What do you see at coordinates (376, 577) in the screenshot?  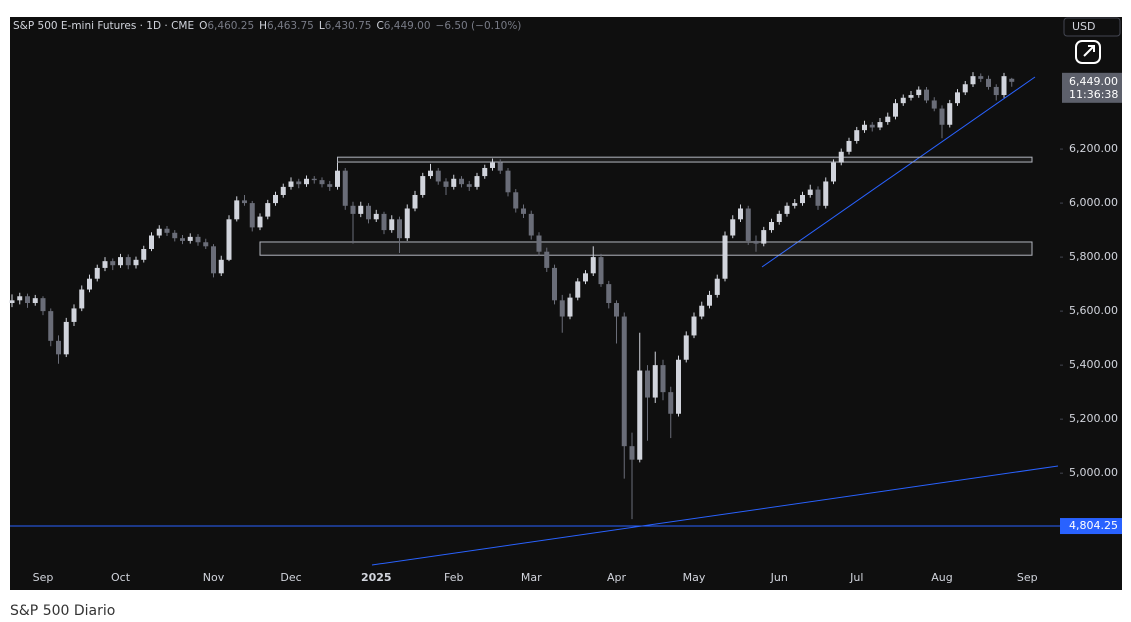 I see `x-tick-label: 2025` at bounding box center [376, 577].